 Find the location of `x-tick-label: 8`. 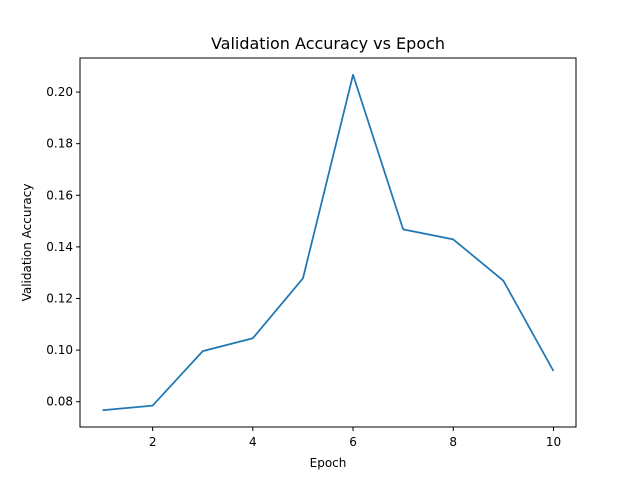

x-tick-label: 8 is located at coordinates (453, 442).